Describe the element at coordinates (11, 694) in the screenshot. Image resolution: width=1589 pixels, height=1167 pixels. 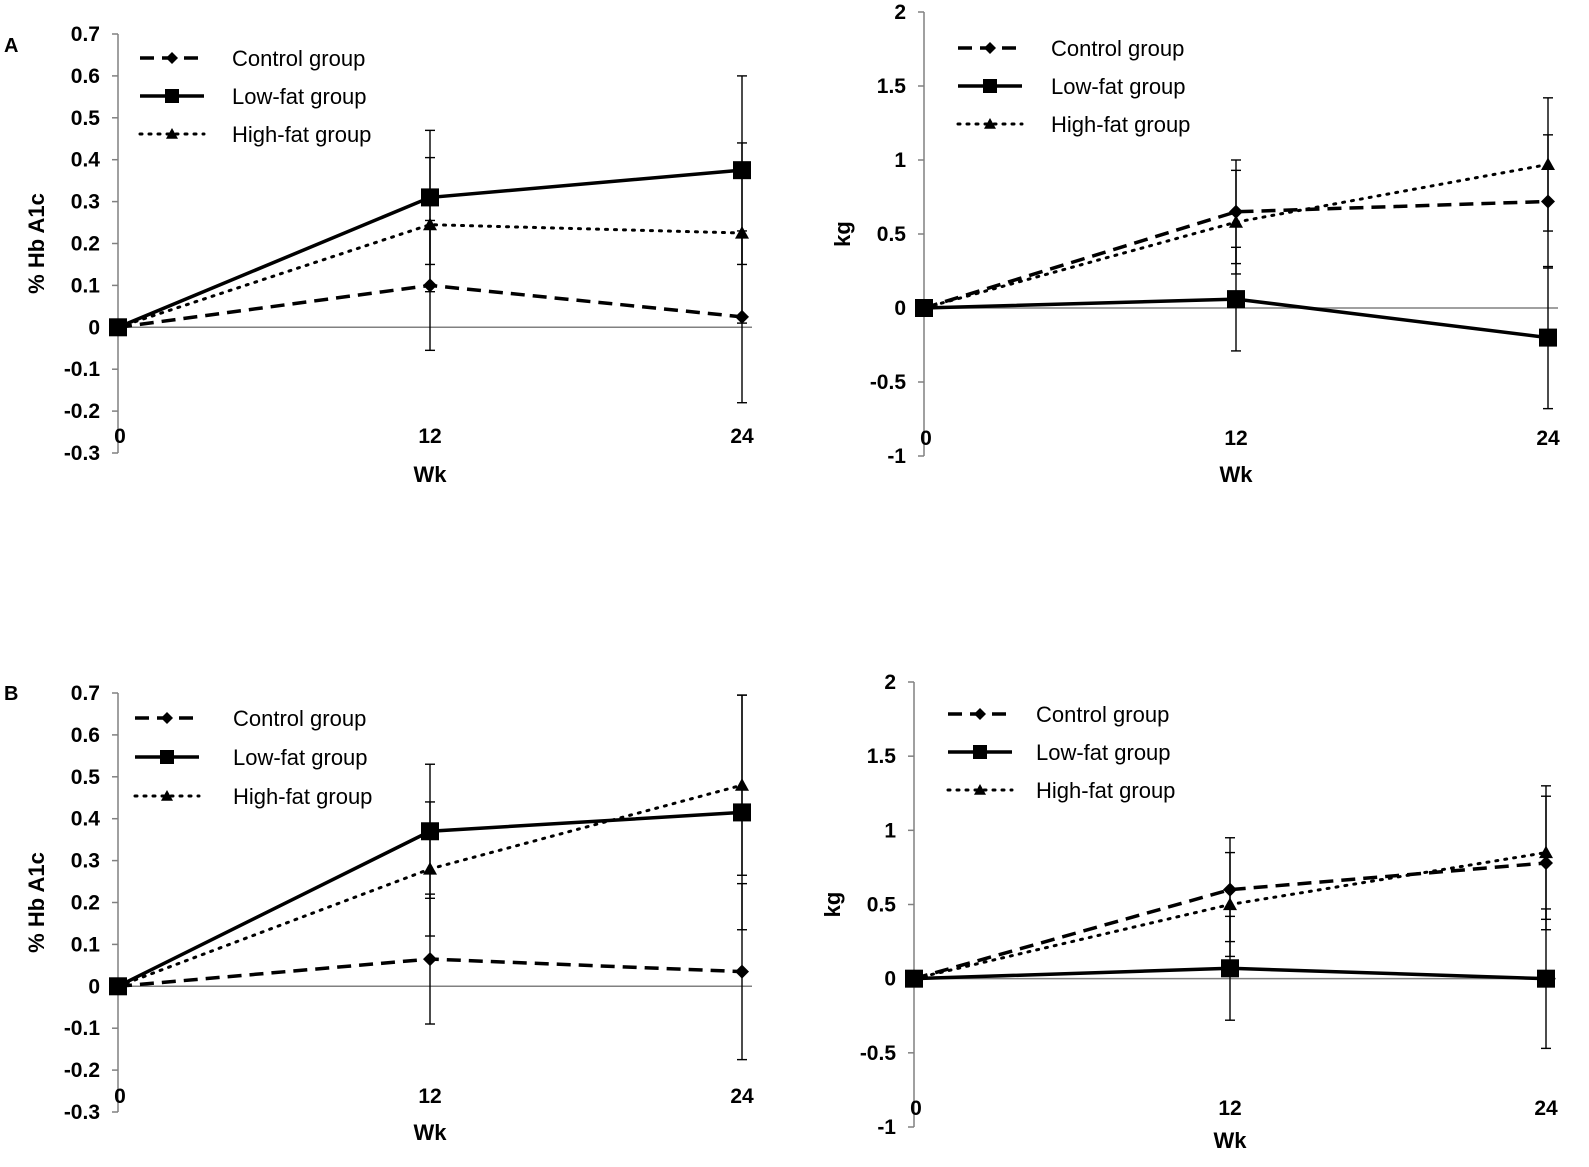
I see `panel-label-b: B` at that location.